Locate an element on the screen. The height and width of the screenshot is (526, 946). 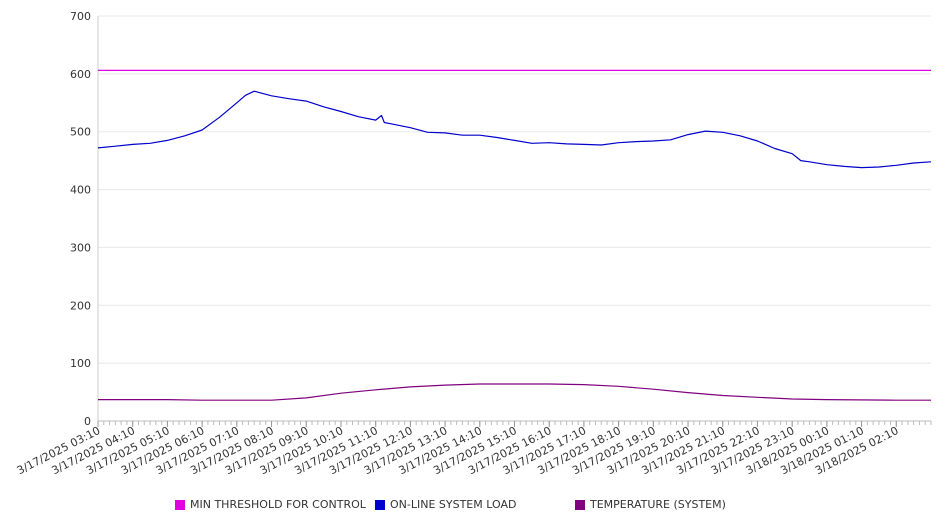
y-tick-label-600: 600 is located at coordinates (80, 74).